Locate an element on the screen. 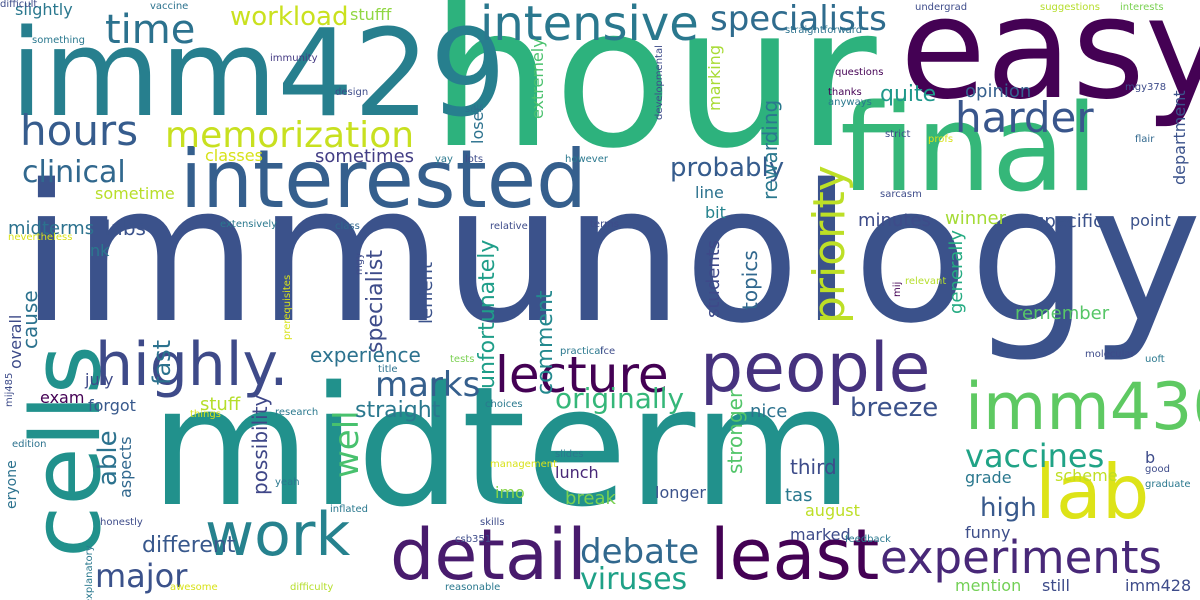 The height and width of the screenshot is (600, 1200). word-detail: detail is located at coordinates (488, 555).